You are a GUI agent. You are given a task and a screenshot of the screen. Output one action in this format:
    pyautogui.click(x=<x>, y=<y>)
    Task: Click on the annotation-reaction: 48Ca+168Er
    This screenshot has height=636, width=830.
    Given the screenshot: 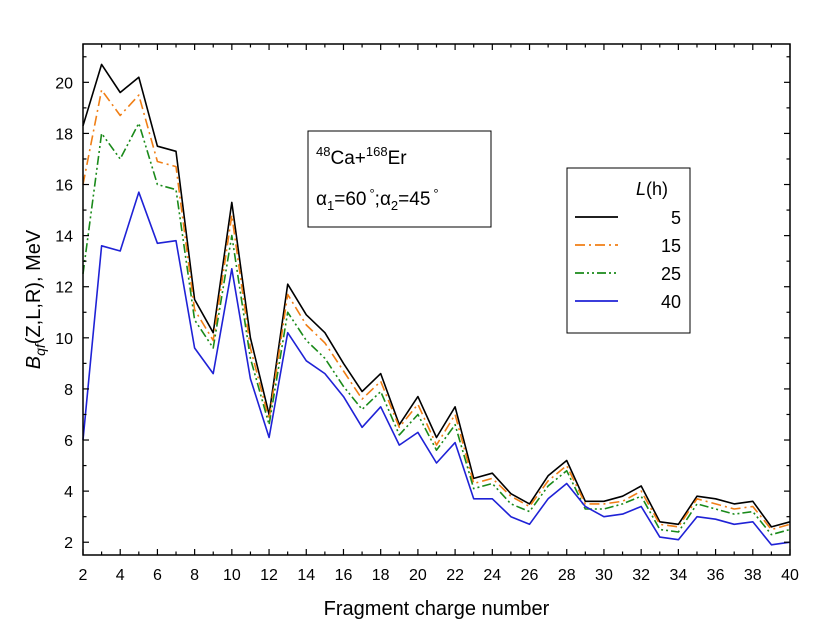 What is the action you would take?
    pyautogui.click(x=361, y=156)
    